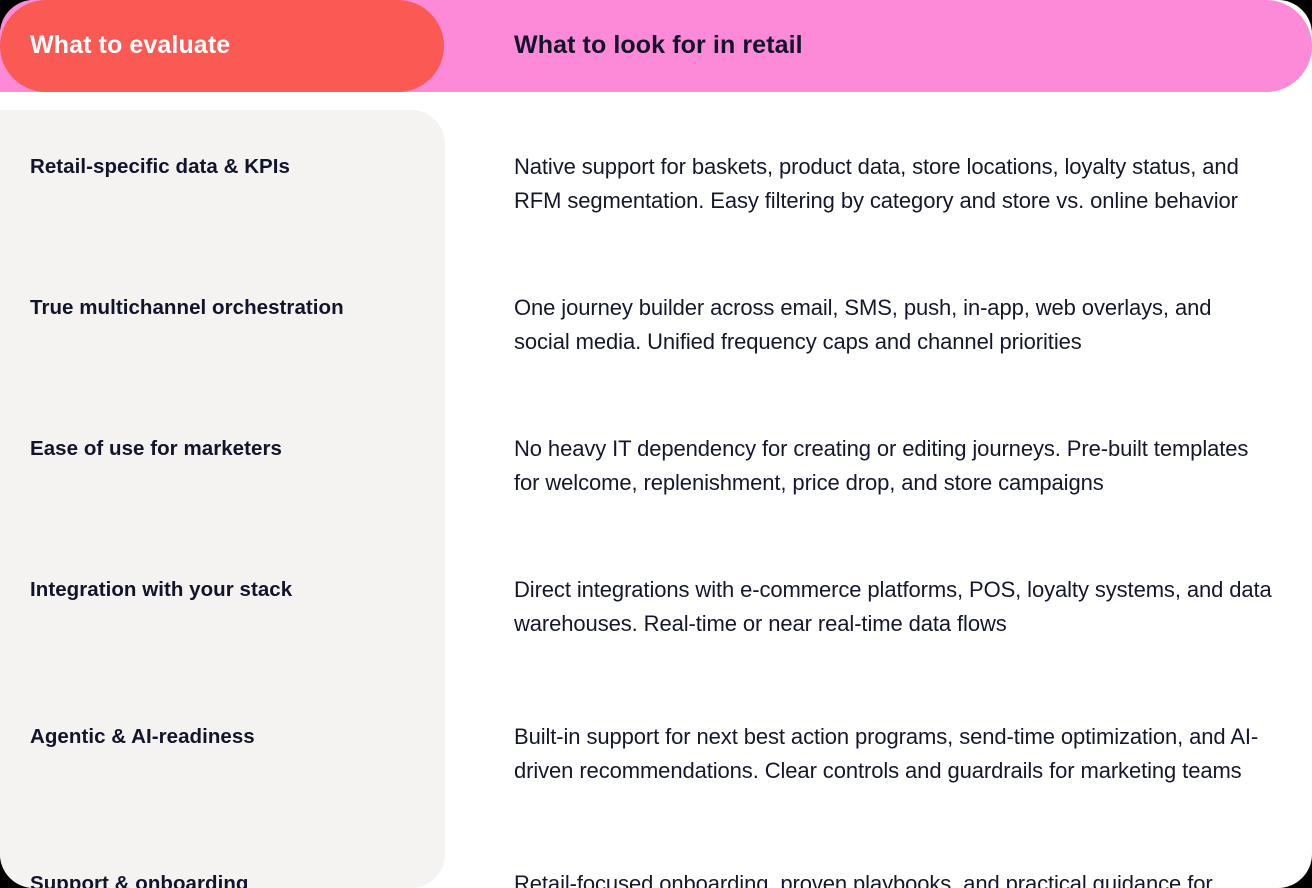 Image resolution: width=1312 pixels, height=888 pixels. What do you see at coordinates (187, 307) in the screenshot?
I see `row-label: True multichannel orchestration` at bounding box center [187, 307].